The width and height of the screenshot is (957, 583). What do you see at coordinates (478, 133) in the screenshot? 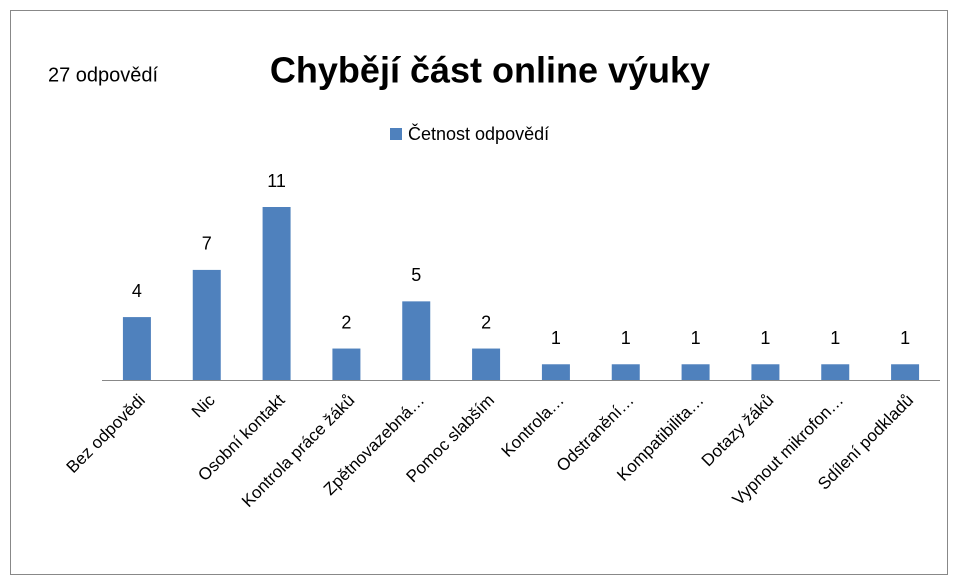
I see `legend-label: Četnost odpovědí` at bounding box center [478, 133].